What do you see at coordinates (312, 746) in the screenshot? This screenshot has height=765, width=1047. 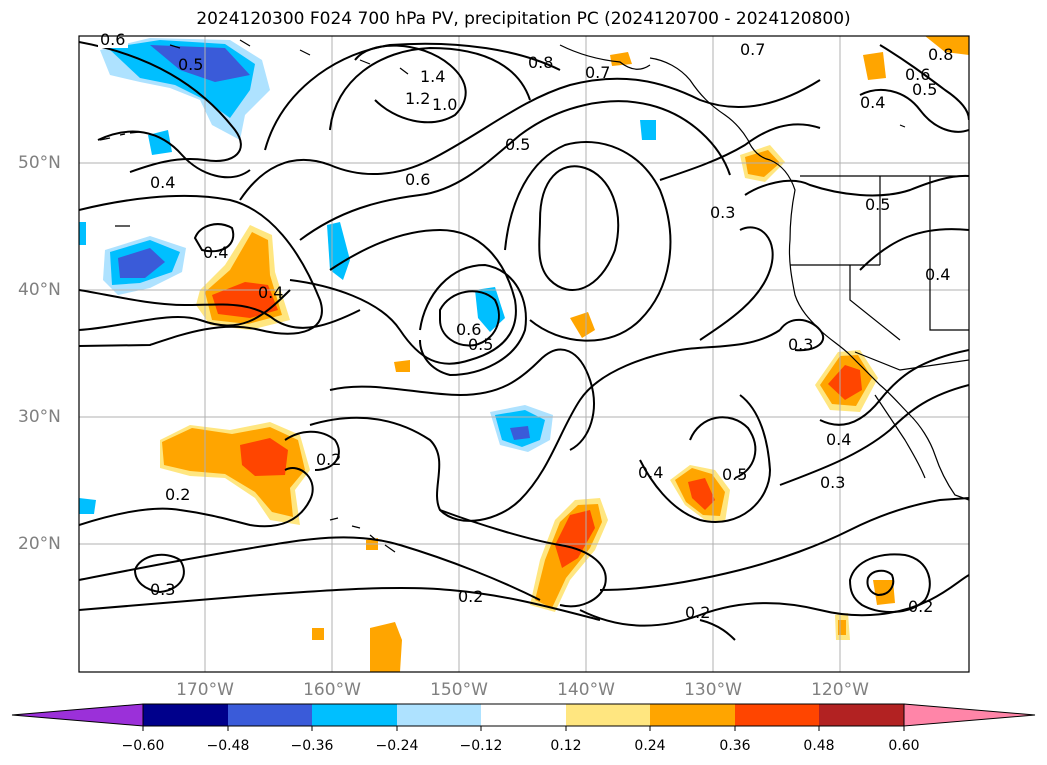 I see `colorbar-tick-label: −0.36` at bounding box center [312, 746].